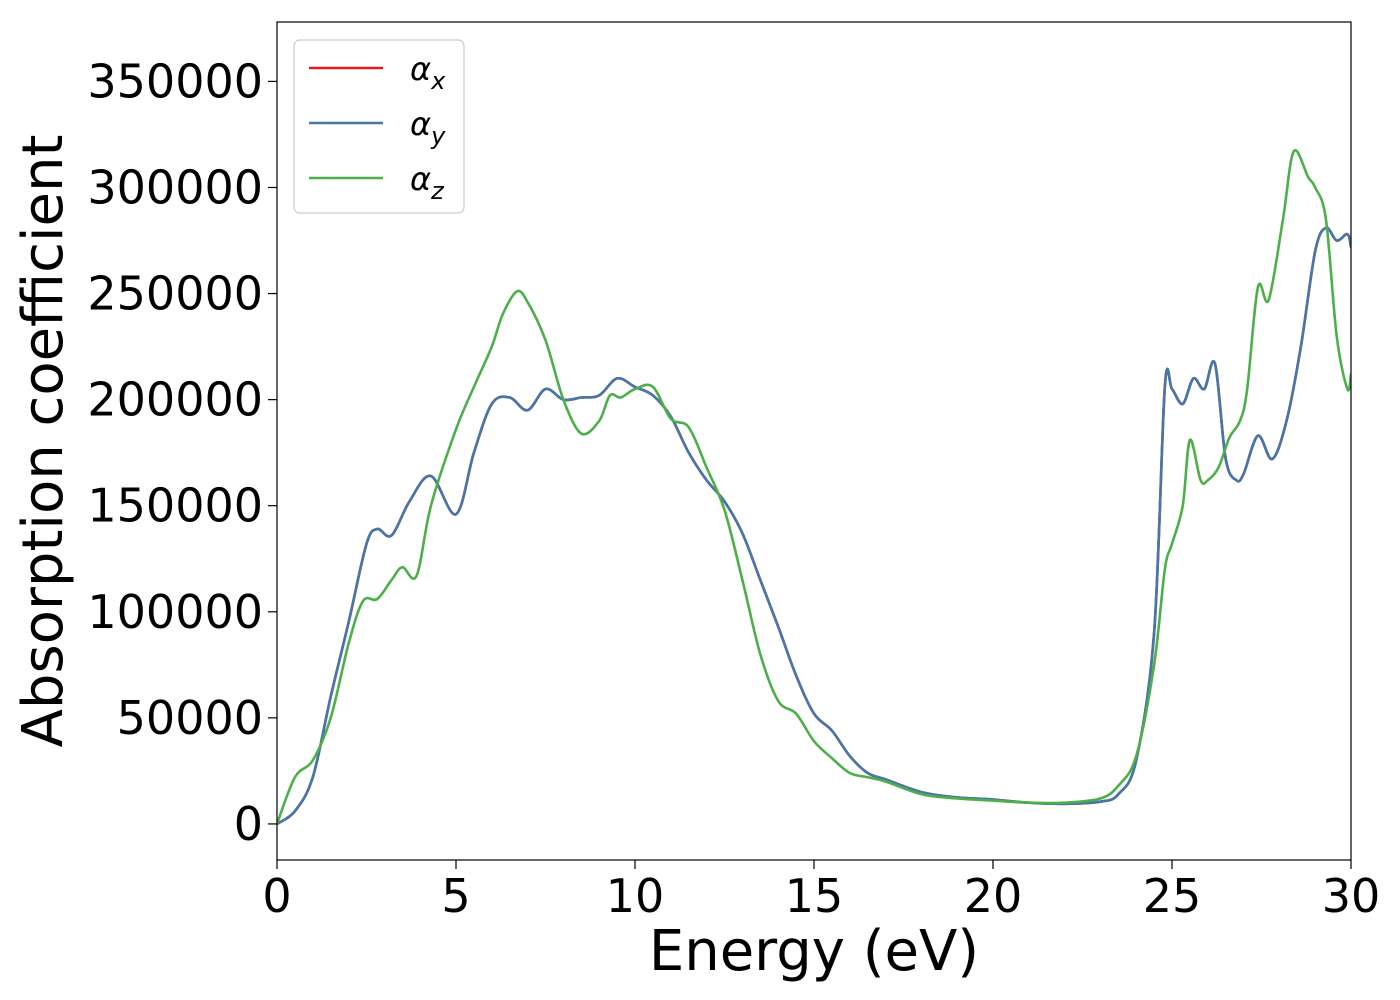 The height and width of the screenshot is (1000, 1400). What do you see at coordinates (190, 718) in the screenshot?
I see `y-tick-label: 50000` at bounding box center [190, 718].